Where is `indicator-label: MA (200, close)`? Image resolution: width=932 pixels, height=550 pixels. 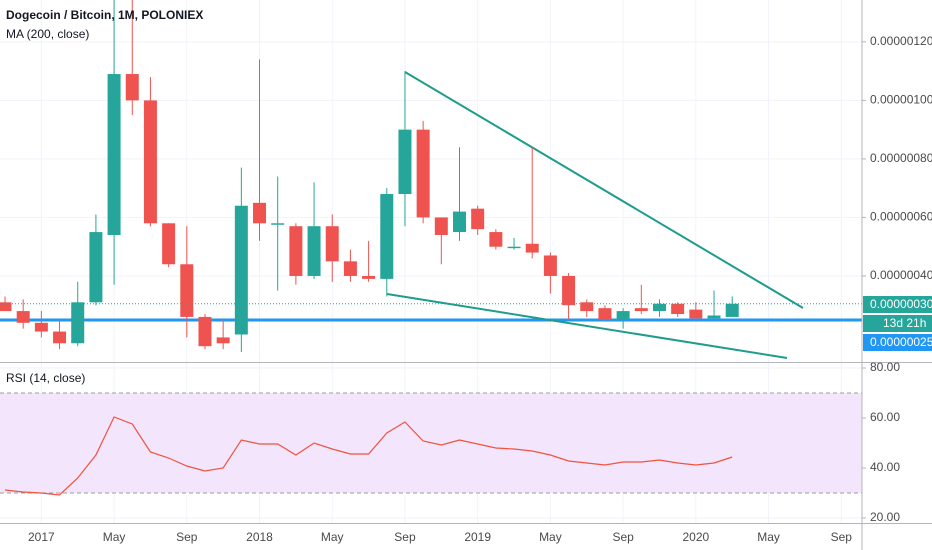 indicator-label: MA (200, close) is located at coordinates (47, 34).